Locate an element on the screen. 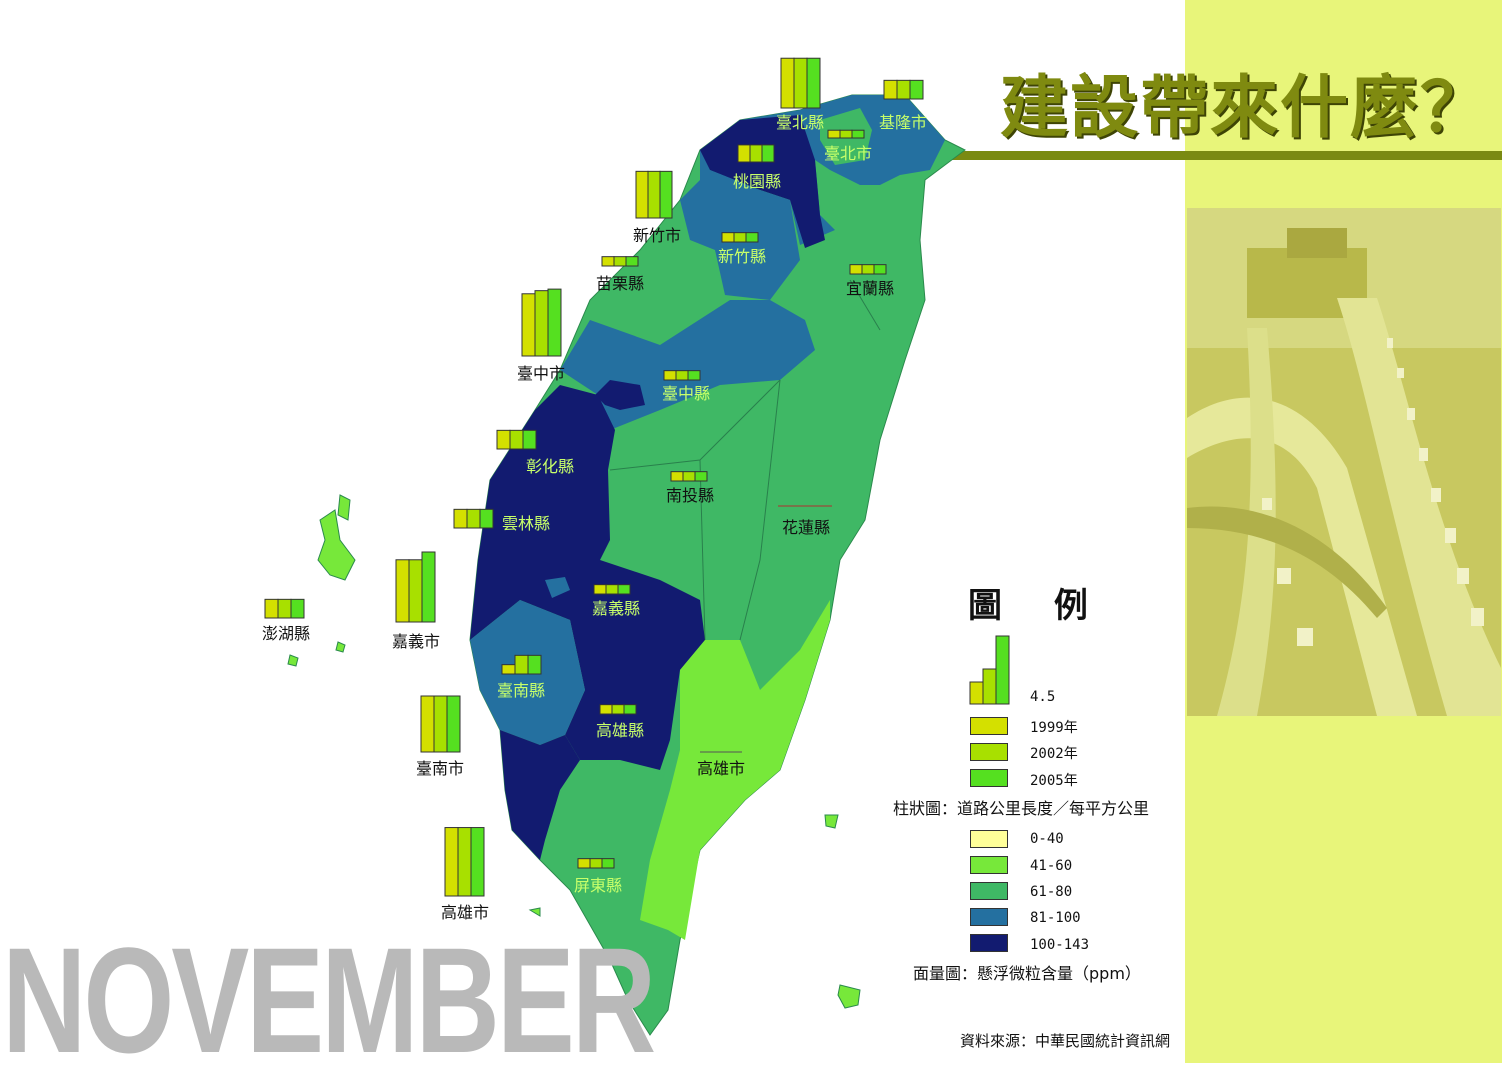 The image size is (1502, 1084). region-chiayi-city is located at coordinates (557, 587).